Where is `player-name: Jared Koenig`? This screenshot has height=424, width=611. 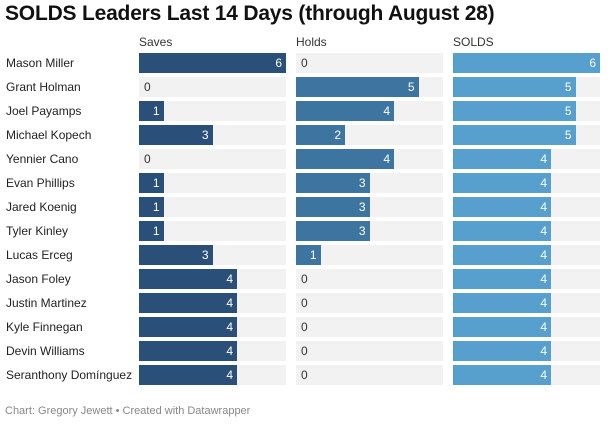
player-name: Jared Koenig is located at coordinates (41, 207).